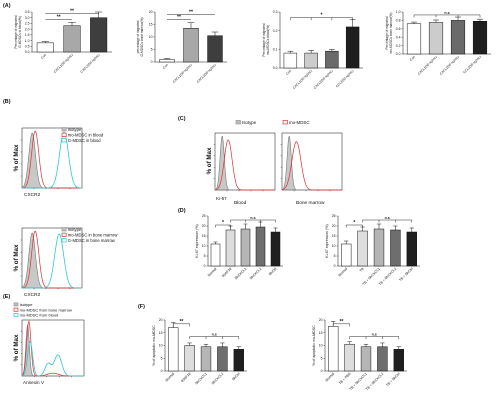 This screenshot has height=418, width=500. I want to click on subtitle-blood: Blood, so click(240, 203).